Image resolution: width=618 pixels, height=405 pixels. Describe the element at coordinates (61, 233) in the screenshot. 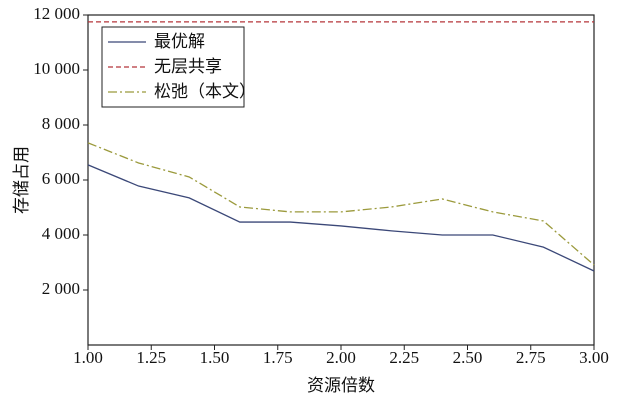

I see `y-tick-label: 4 000` at that location.